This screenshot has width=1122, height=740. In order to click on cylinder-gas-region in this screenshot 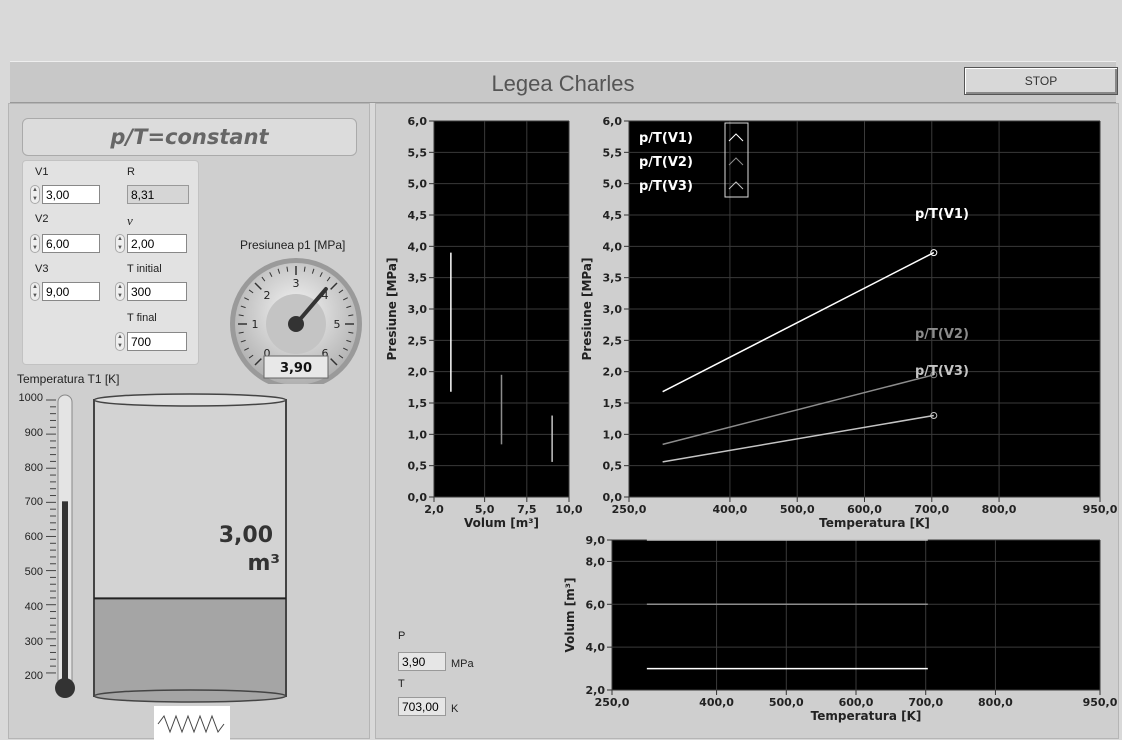, I will do `click(190, 646)`.